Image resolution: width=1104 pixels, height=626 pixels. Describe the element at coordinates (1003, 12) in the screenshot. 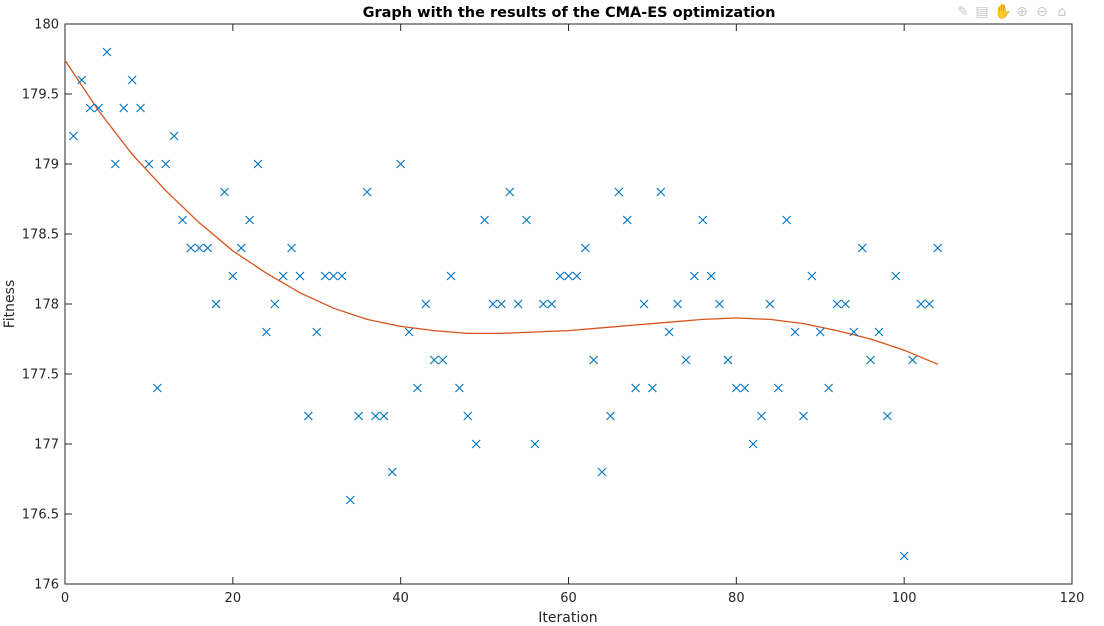

I see `pan-icon: ✋` at that location.